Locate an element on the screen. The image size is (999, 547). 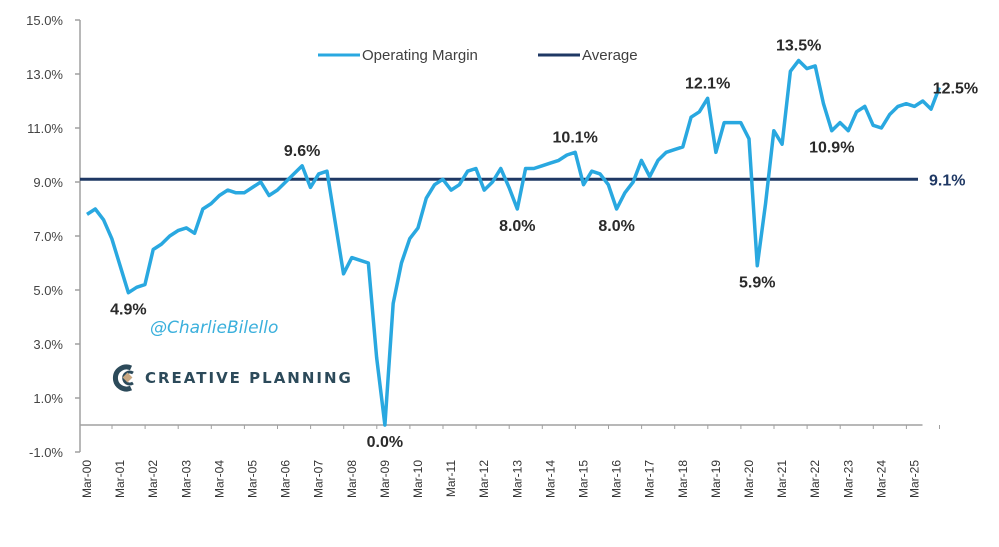
x-tick-label: Mar-12 is located at coordinates (484, 479).